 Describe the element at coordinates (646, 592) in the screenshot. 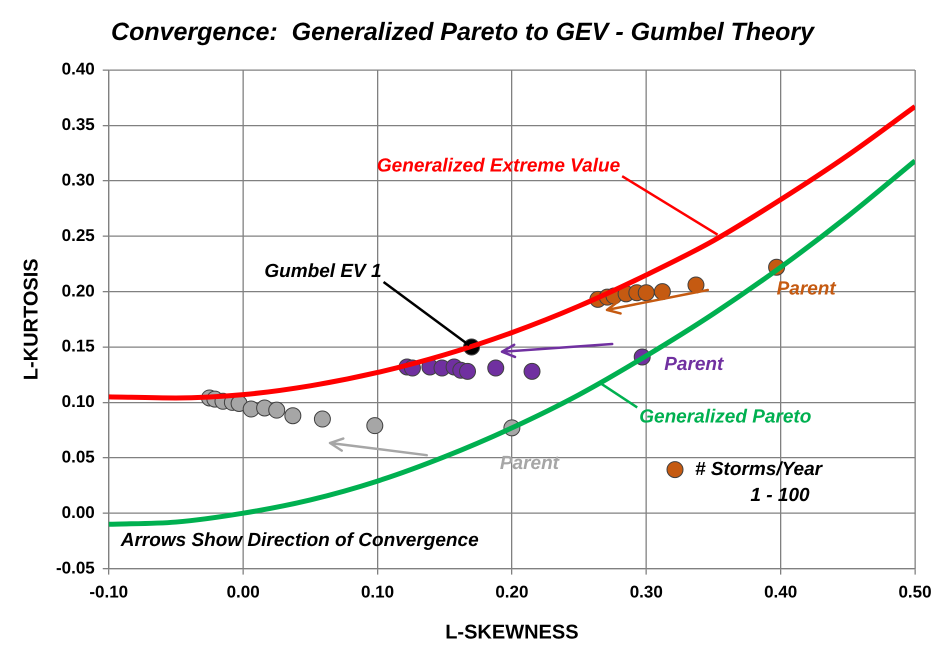

I see `x-tick-label: 0.30` at that location.